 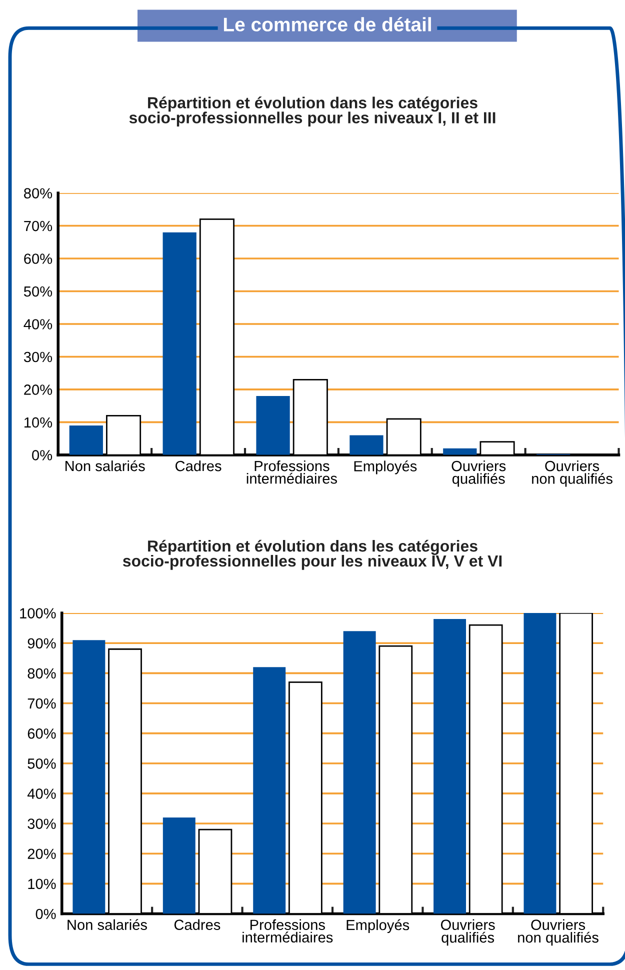 What do you see at coordinates (312, 111) in the screenshot?
I see `chart-title: Répartition et évolution dans les catégories socio-professionnelles pour les niveaux I, II et III` at bounding box center [312, 111].